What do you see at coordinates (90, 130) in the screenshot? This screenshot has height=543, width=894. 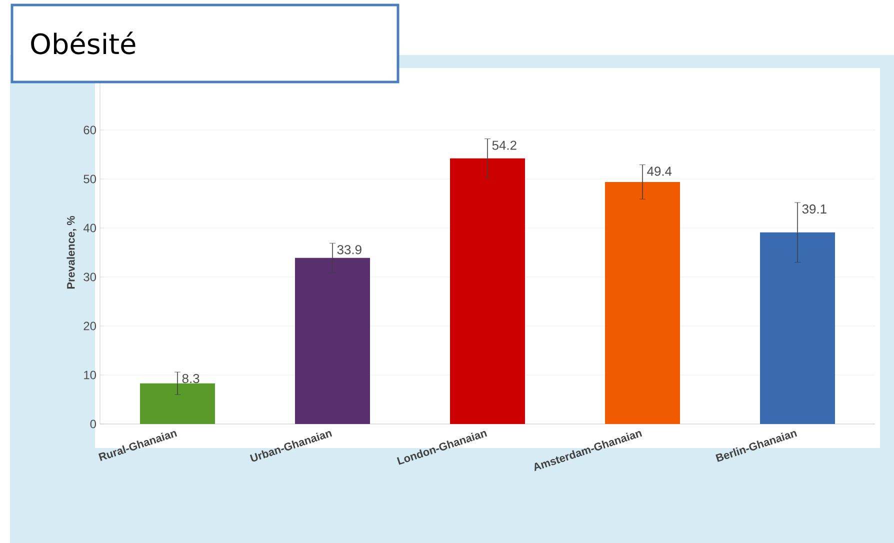 I see `y-tick-label: 60` at bounding box center [90, 130].